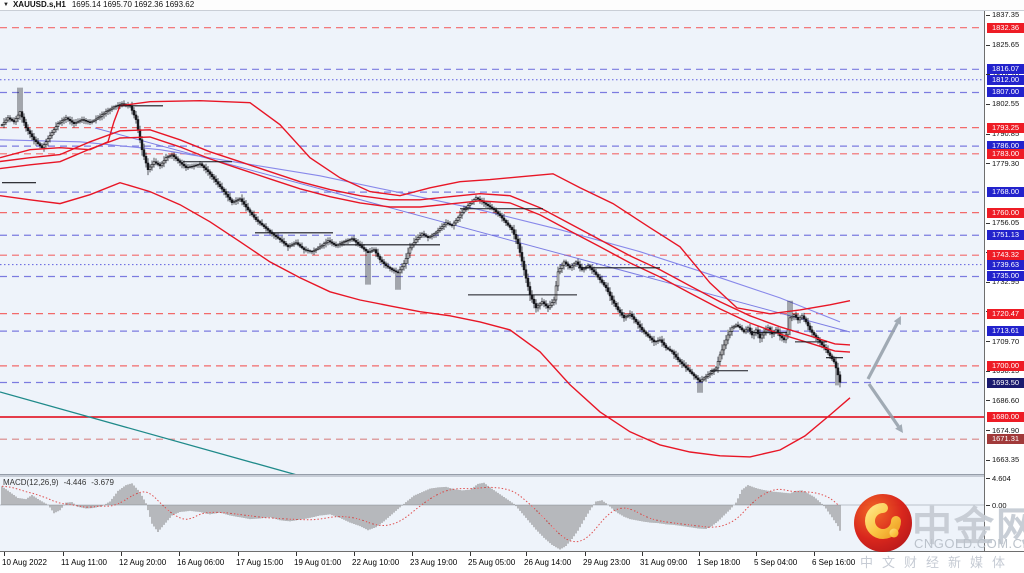  Describe the element at coordinates (1005, 74) in the screenshot. I see `price-label: 1814.10` at that location.